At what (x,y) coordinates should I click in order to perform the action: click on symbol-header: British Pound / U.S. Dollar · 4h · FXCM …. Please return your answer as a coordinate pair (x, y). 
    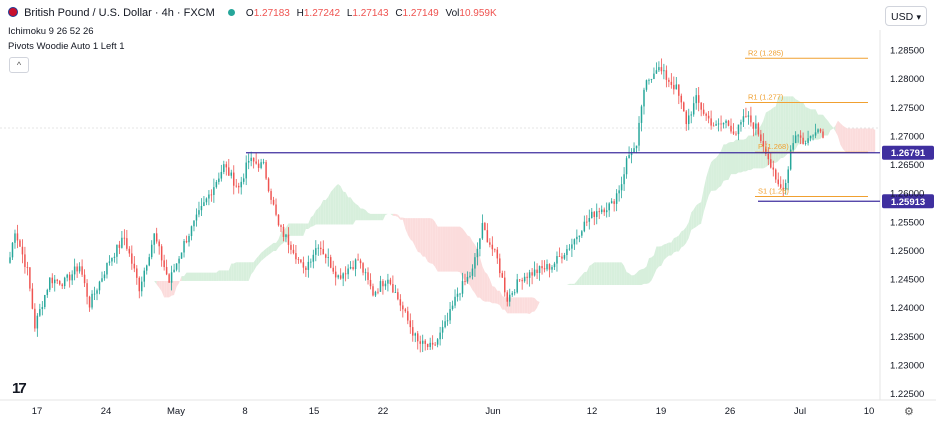
    Looking at the image, I should click on (254, 13).